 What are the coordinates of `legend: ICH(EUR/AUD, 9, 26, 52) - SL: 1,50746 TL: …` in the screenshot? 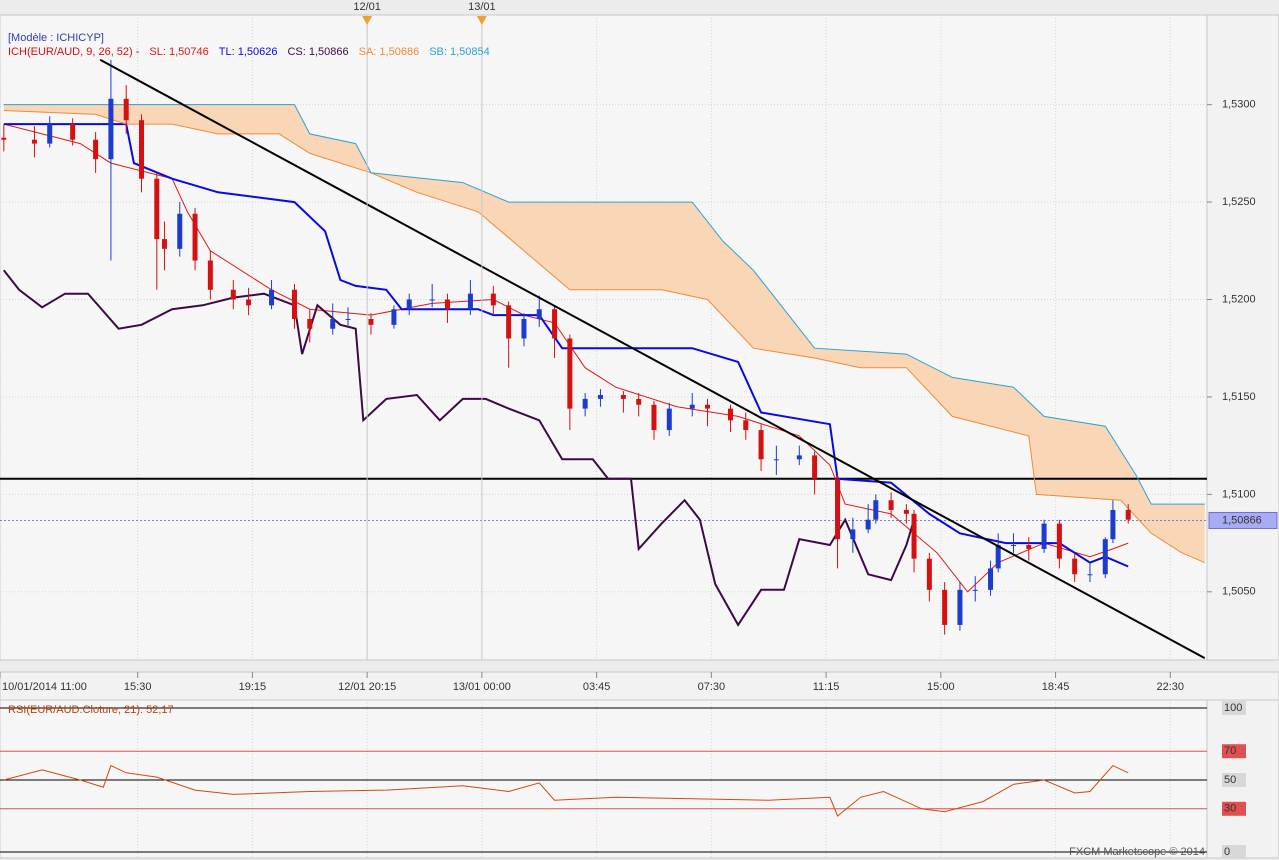 It's located at (249, 52).